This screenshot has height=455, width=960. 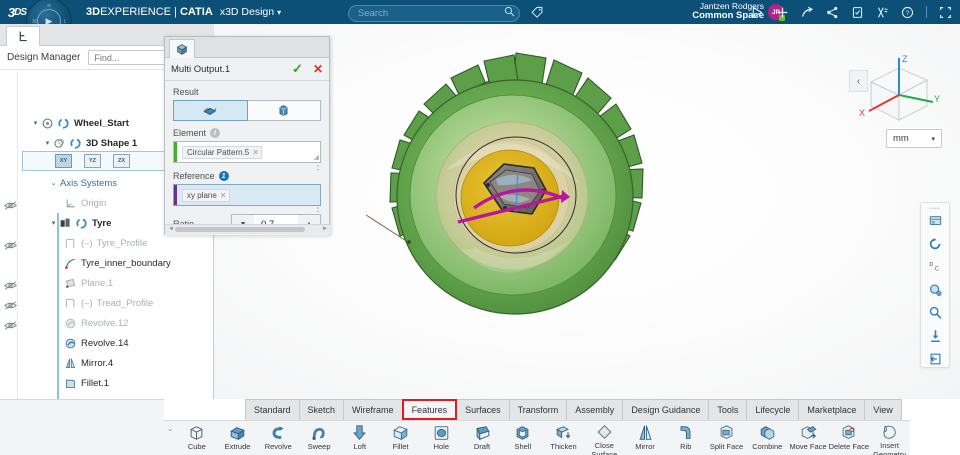 I want to click on ribbon-button-thicken: Thicken, so click(x=563, y=439).